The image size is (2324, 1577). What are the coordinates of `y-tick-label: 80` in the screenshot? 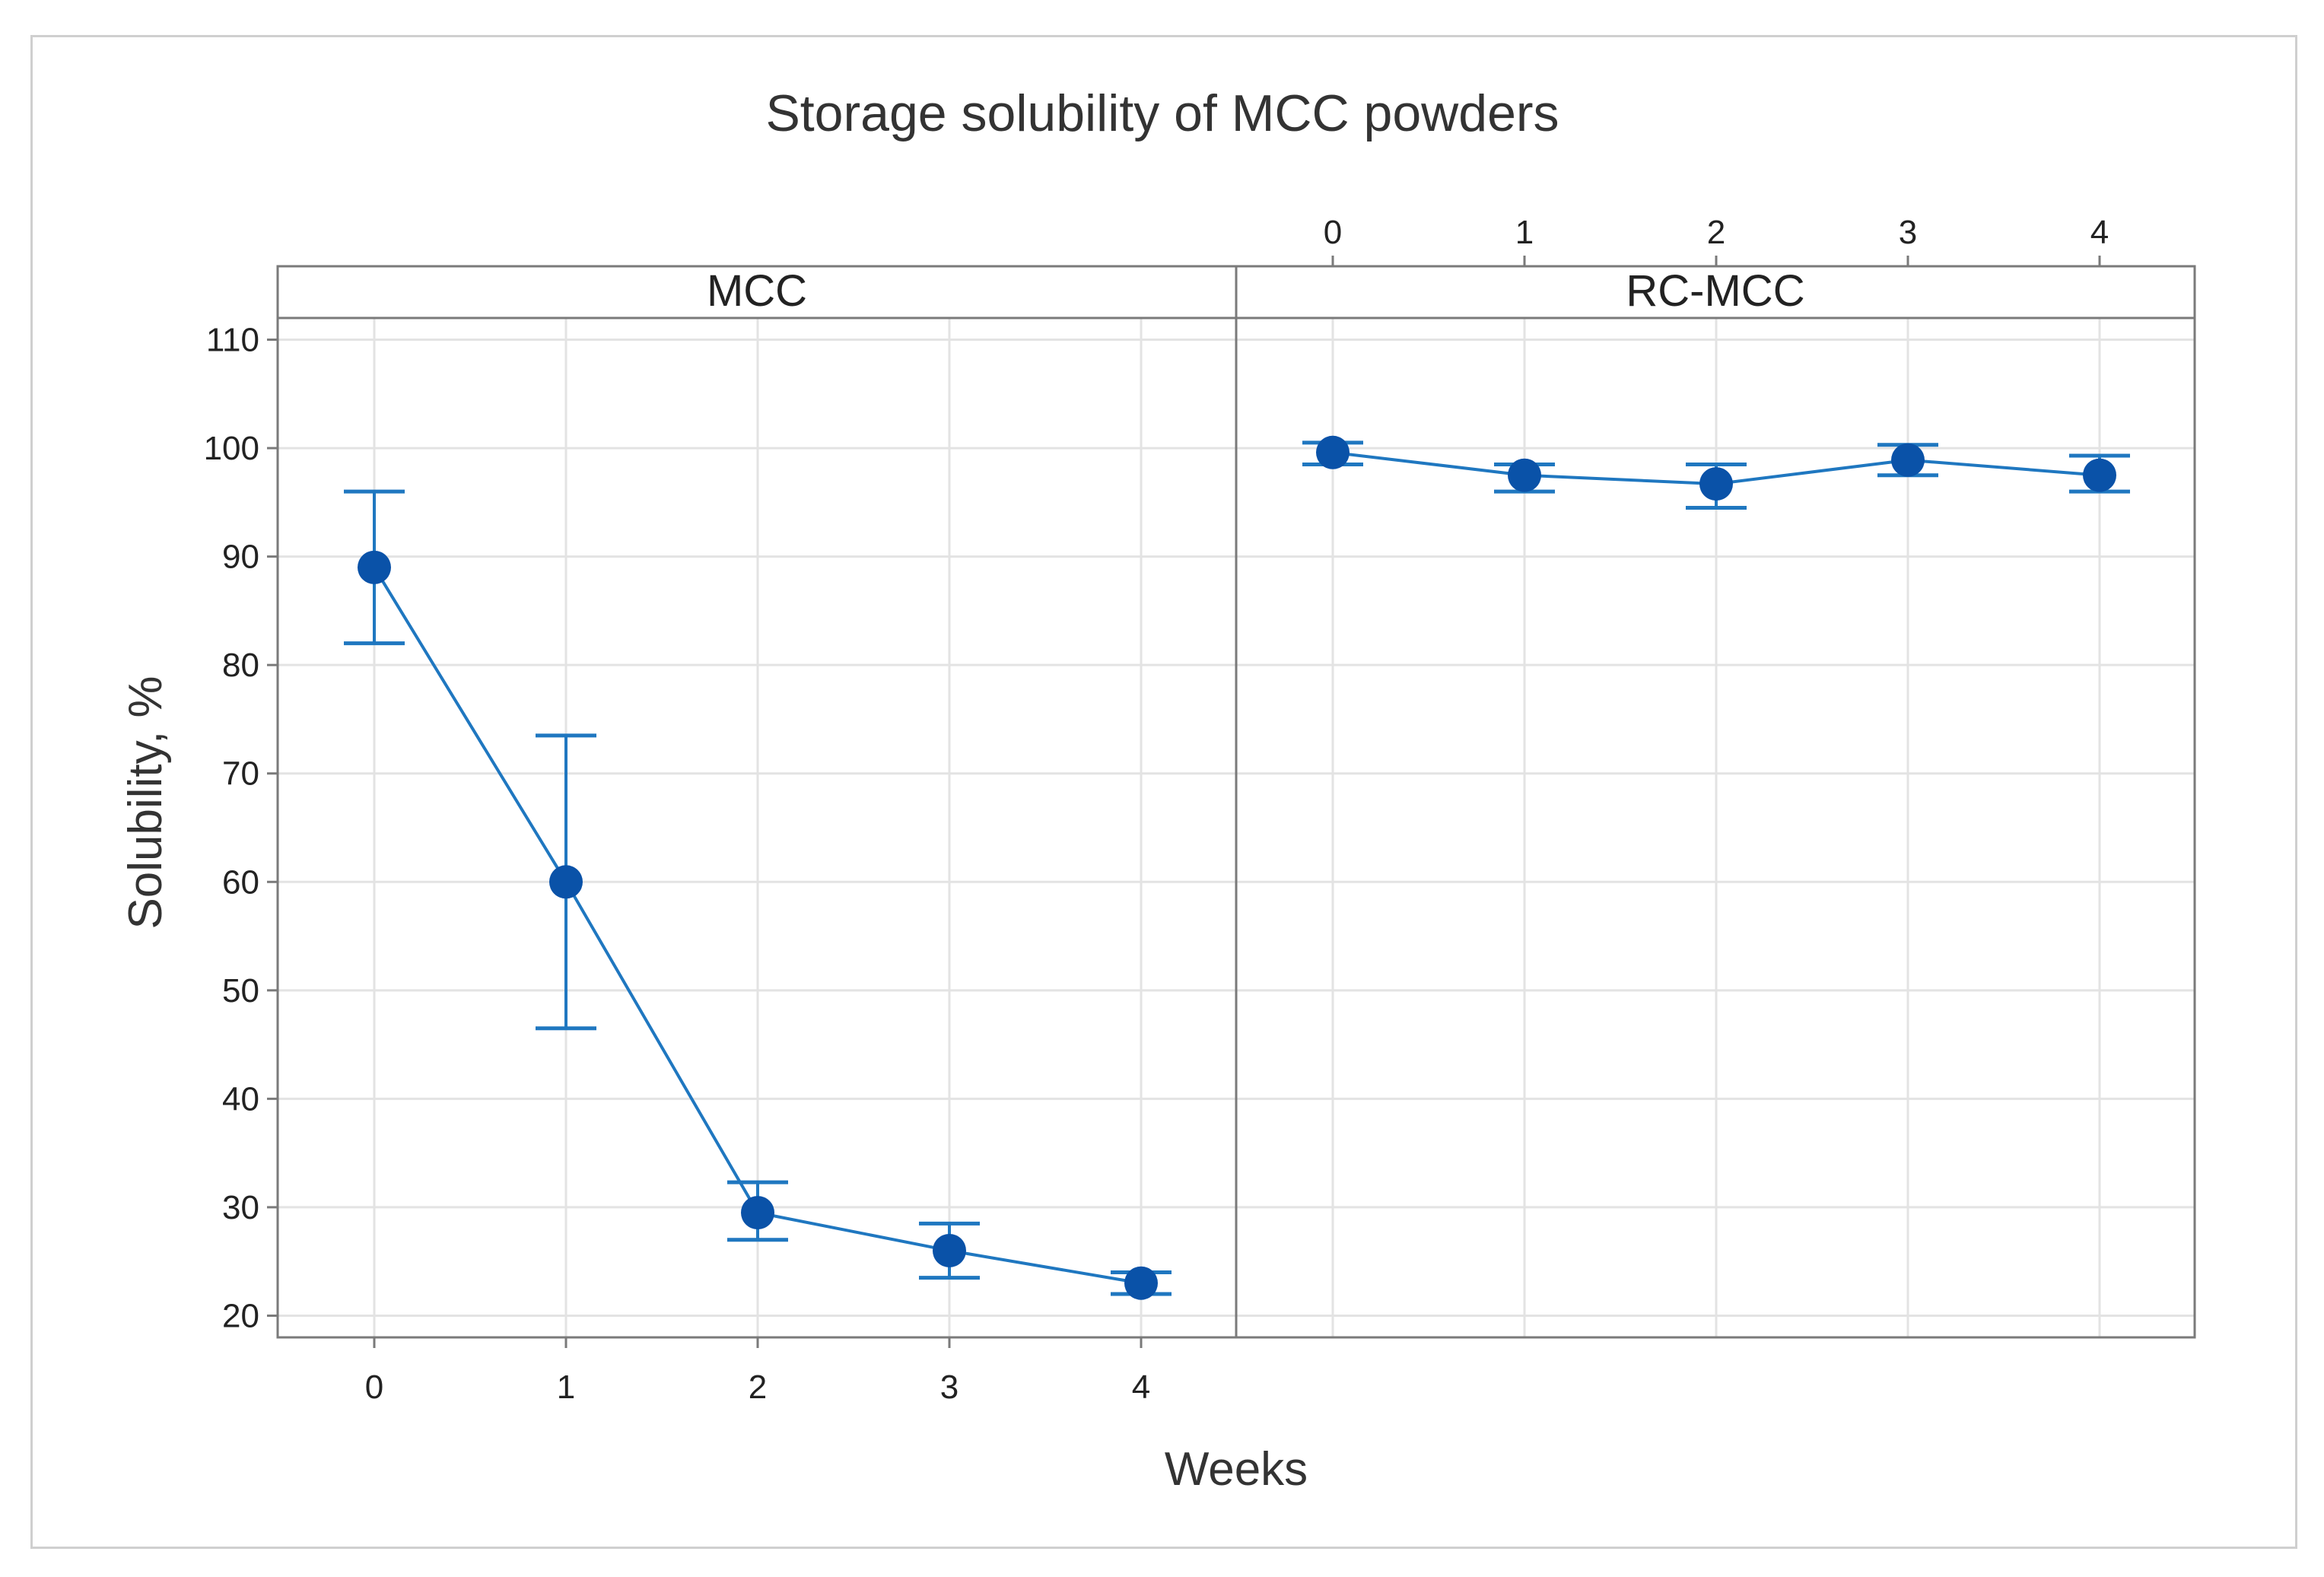 It's located at (240, 665).